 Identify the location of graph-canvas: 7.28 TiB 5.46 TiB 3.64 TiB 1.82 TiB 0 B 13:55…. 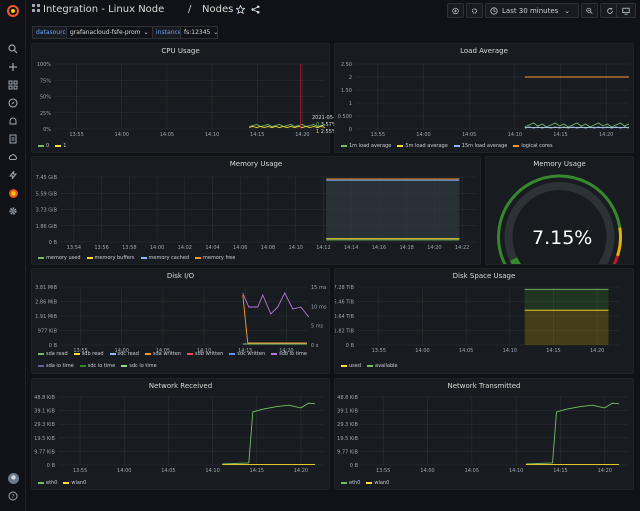
(484, 321).